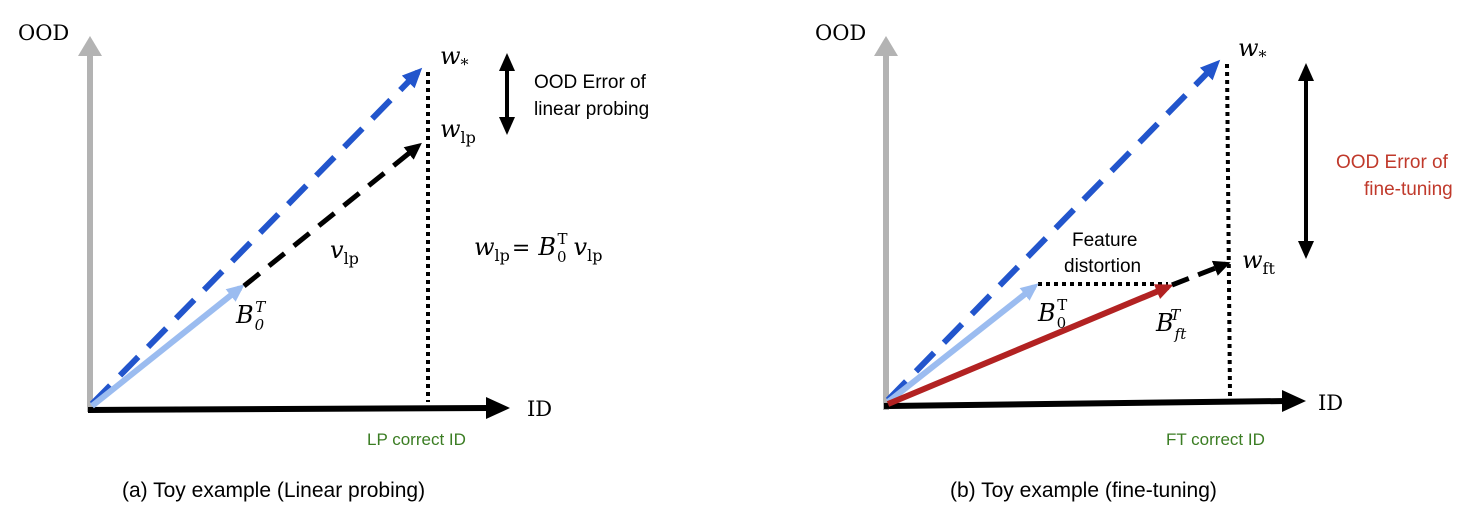 Image resolution: width=1478 pixels, height=512 pixels. I want to click on caption-a: (a) Toy example (Linear probing), so click(273, 490).